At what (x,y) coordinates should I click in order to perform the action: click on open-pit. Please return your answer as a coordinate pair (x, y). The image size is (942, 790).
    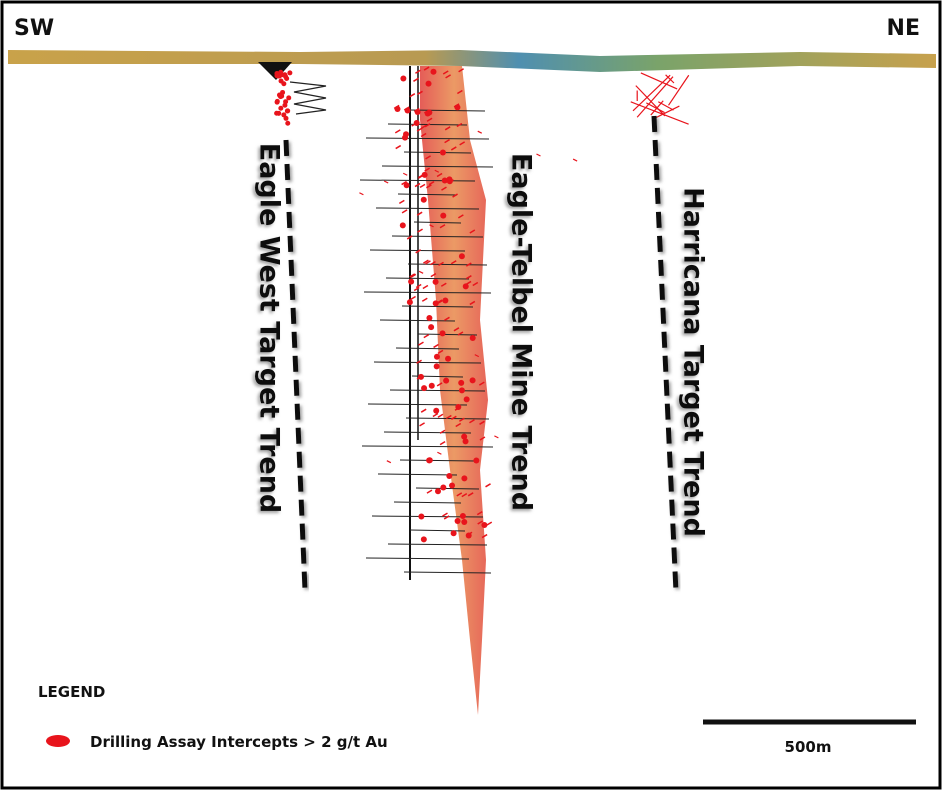
    Looking at the image, I should click on (275, 71).